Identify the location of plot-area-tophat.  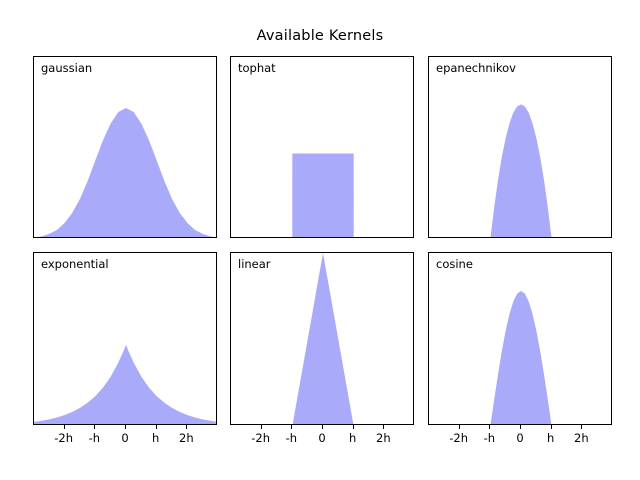
(322, 147).